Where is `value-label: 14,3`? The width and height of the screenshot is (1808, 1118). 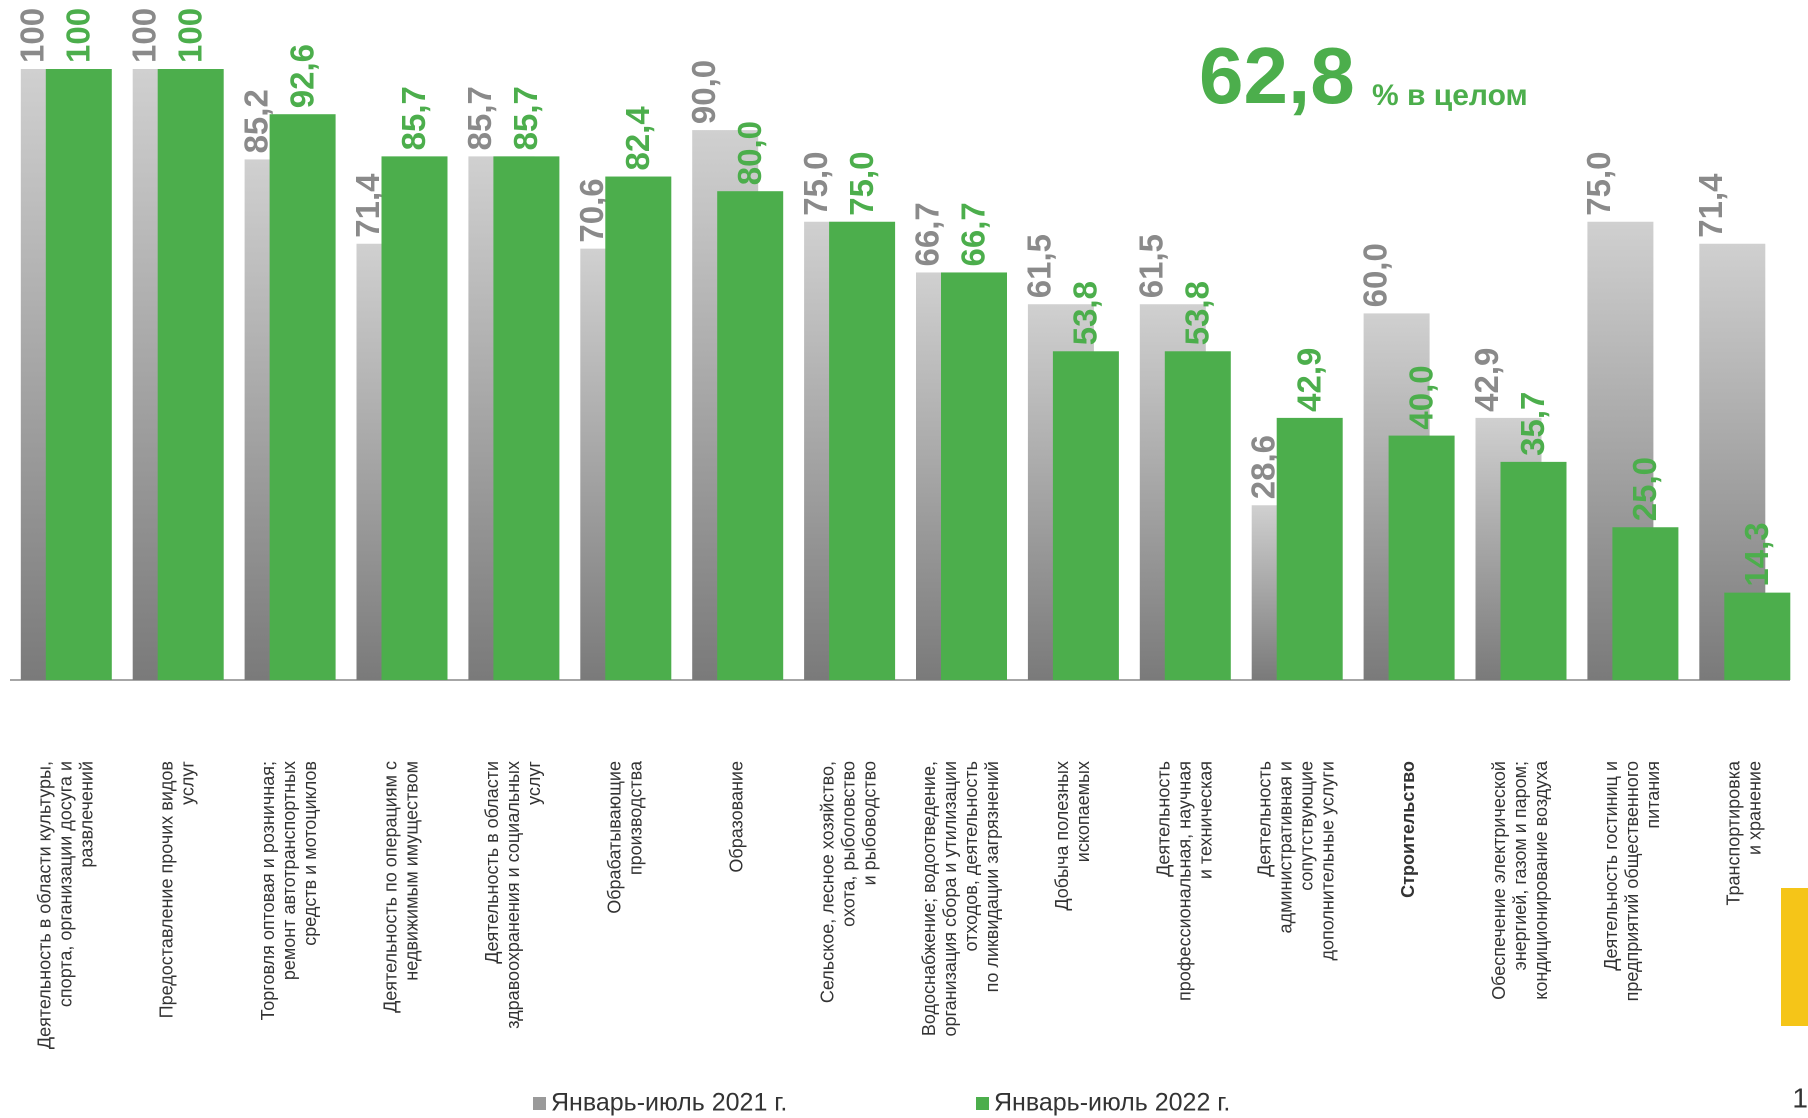
value-label: 14,3 is located at coordinates (1756, 554).